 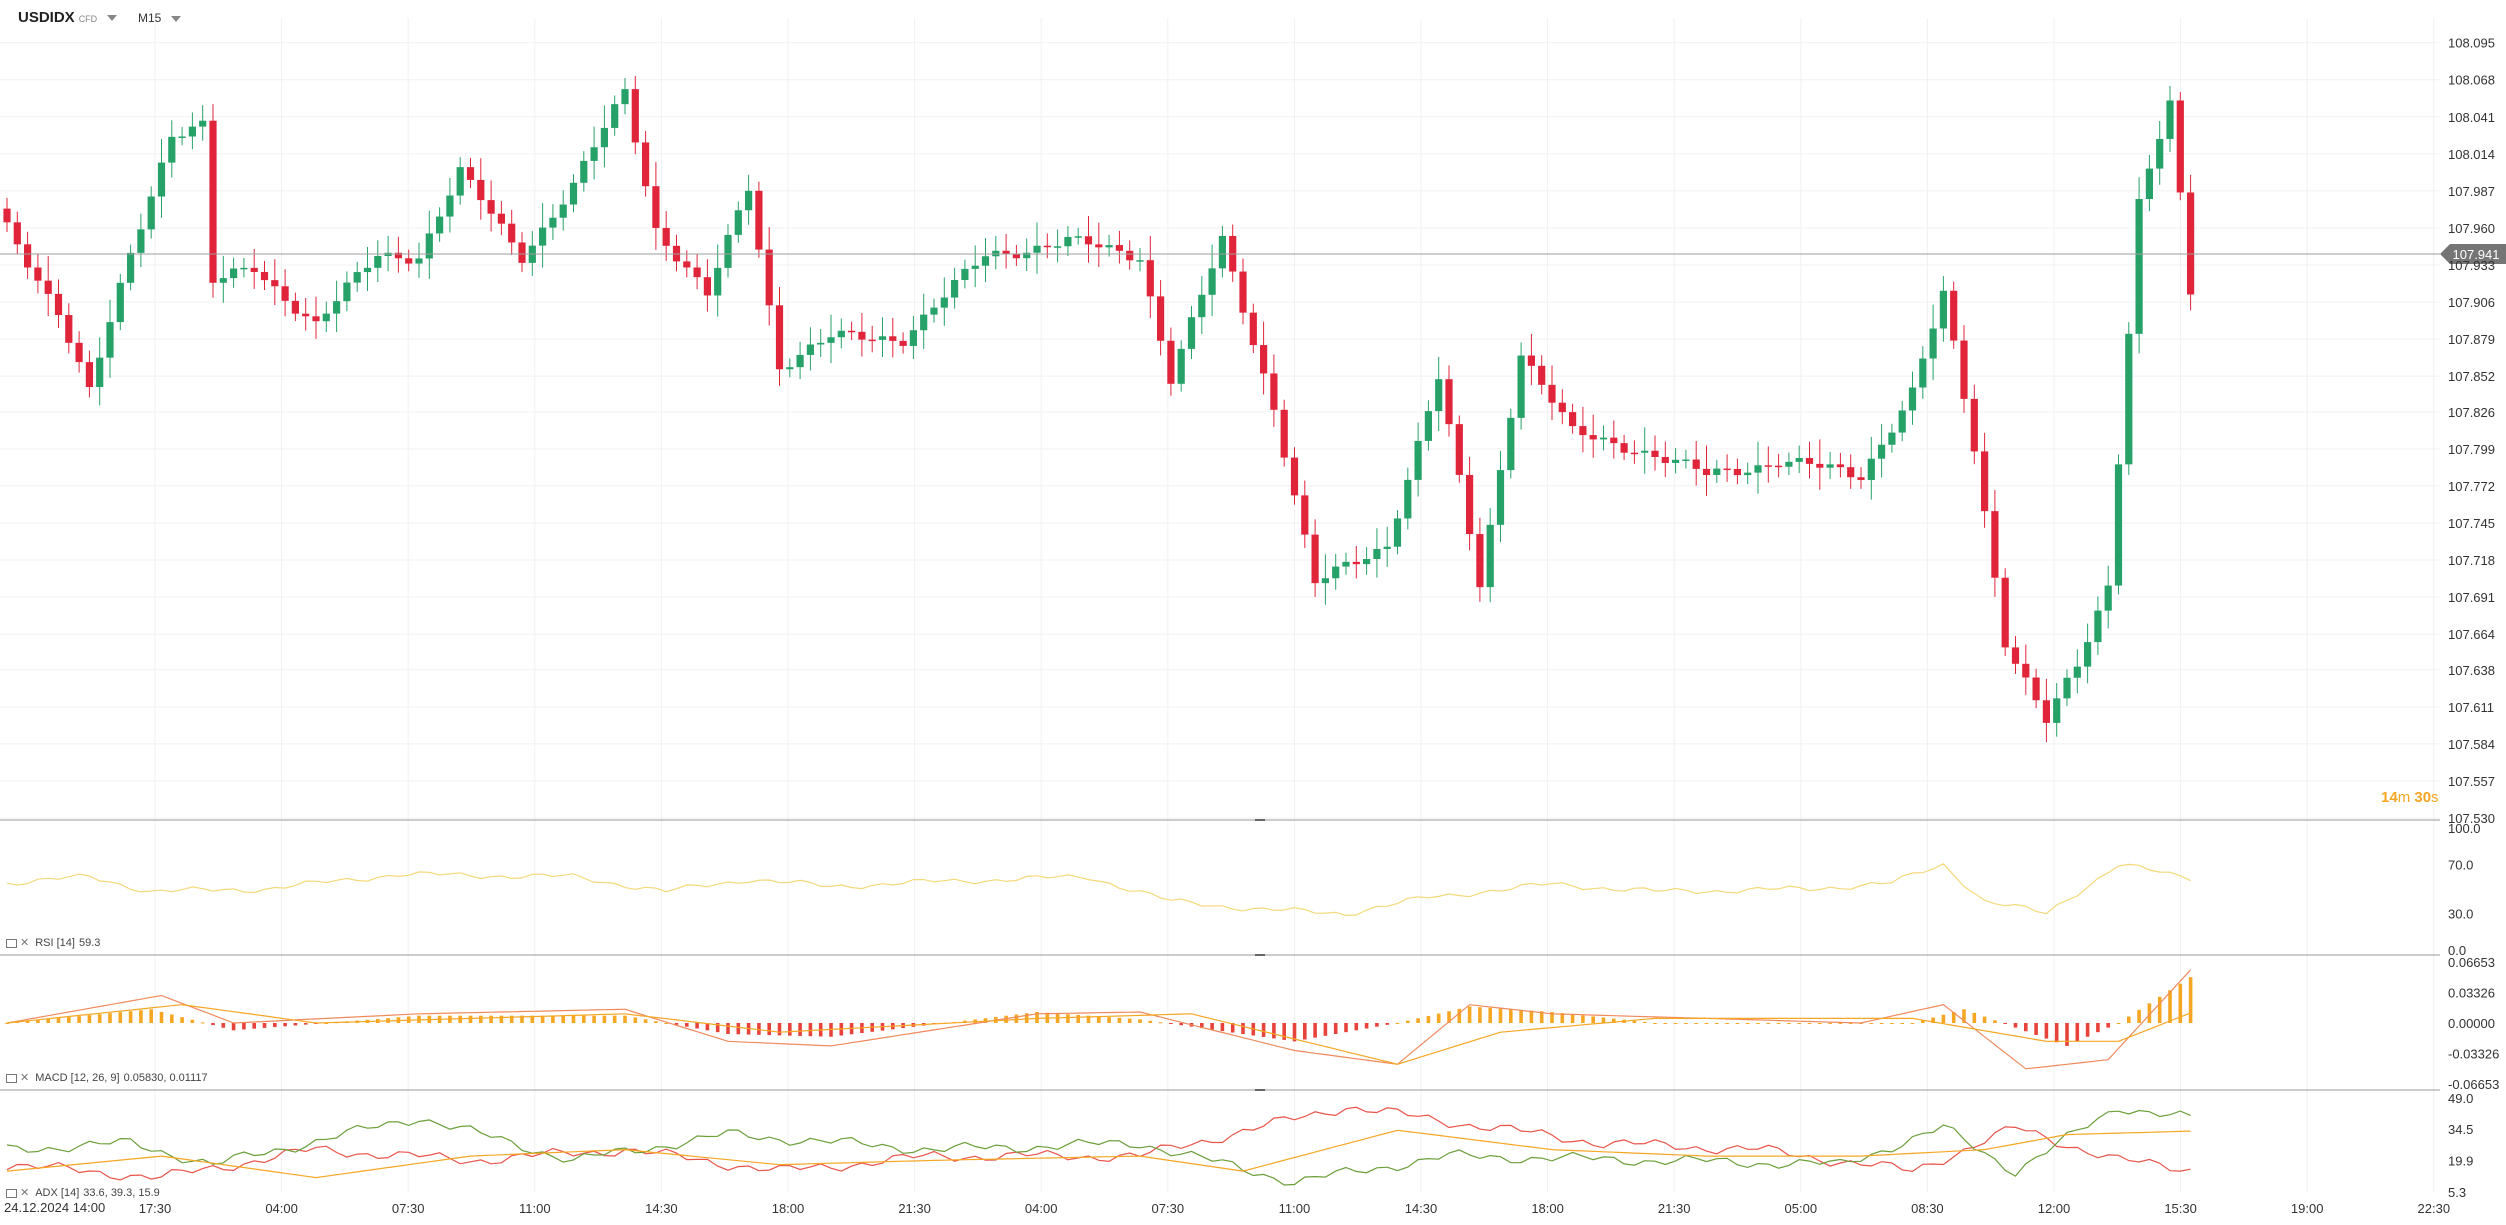 What do you see at coordinates (2471, 560) in the screenshot?
I see `y-tick-label: 107.718` at bounding box center [2471, 560].